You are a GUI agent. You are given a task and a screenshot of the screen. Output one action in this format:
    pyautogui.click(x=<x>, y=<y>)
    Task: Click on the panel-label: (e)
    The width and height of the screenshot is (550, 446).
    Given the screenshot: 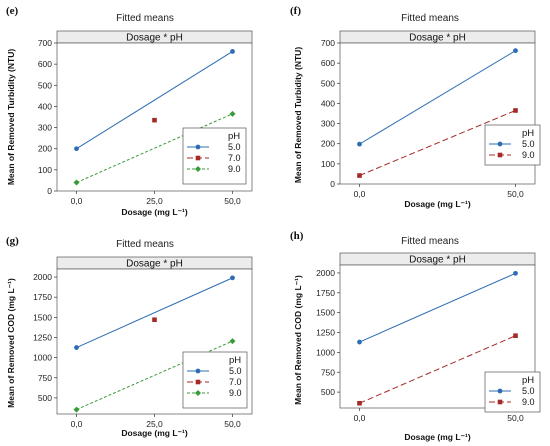 What is the action you would take?
    pyautogui.click(x=12, y=11)
    